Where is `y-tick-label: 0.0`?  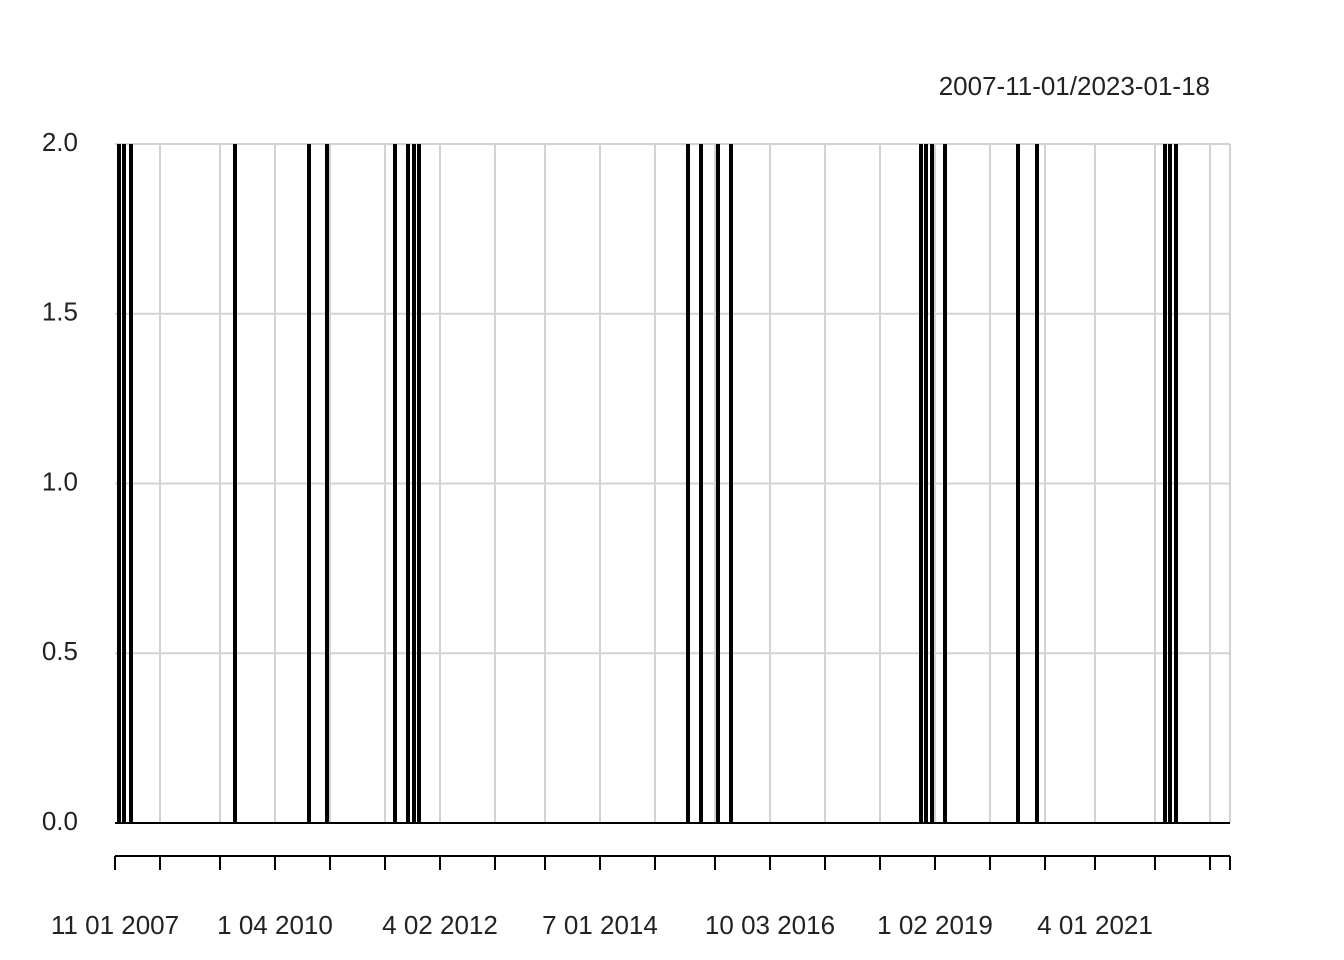 y-tick-label: 0.0 is located at coordinates (60, 821).